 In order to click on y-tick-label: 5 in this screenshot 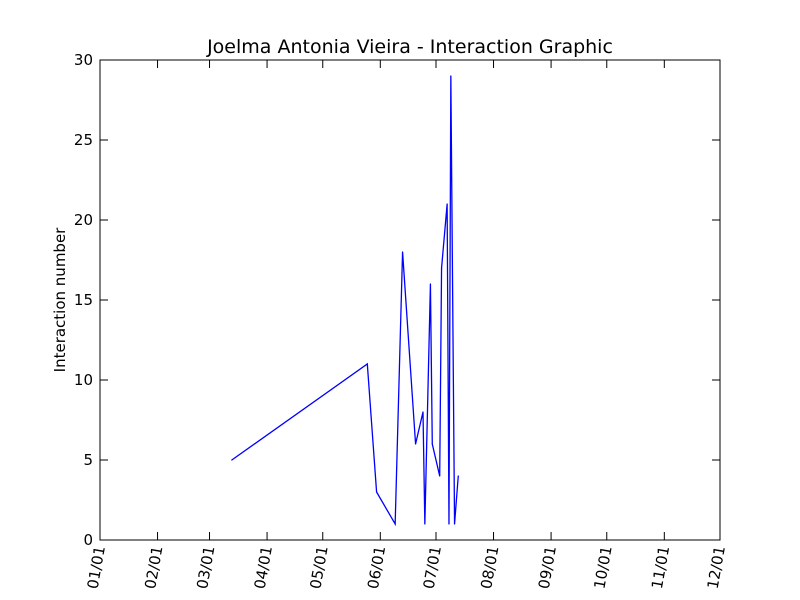, I will do `click(88, 460)`.